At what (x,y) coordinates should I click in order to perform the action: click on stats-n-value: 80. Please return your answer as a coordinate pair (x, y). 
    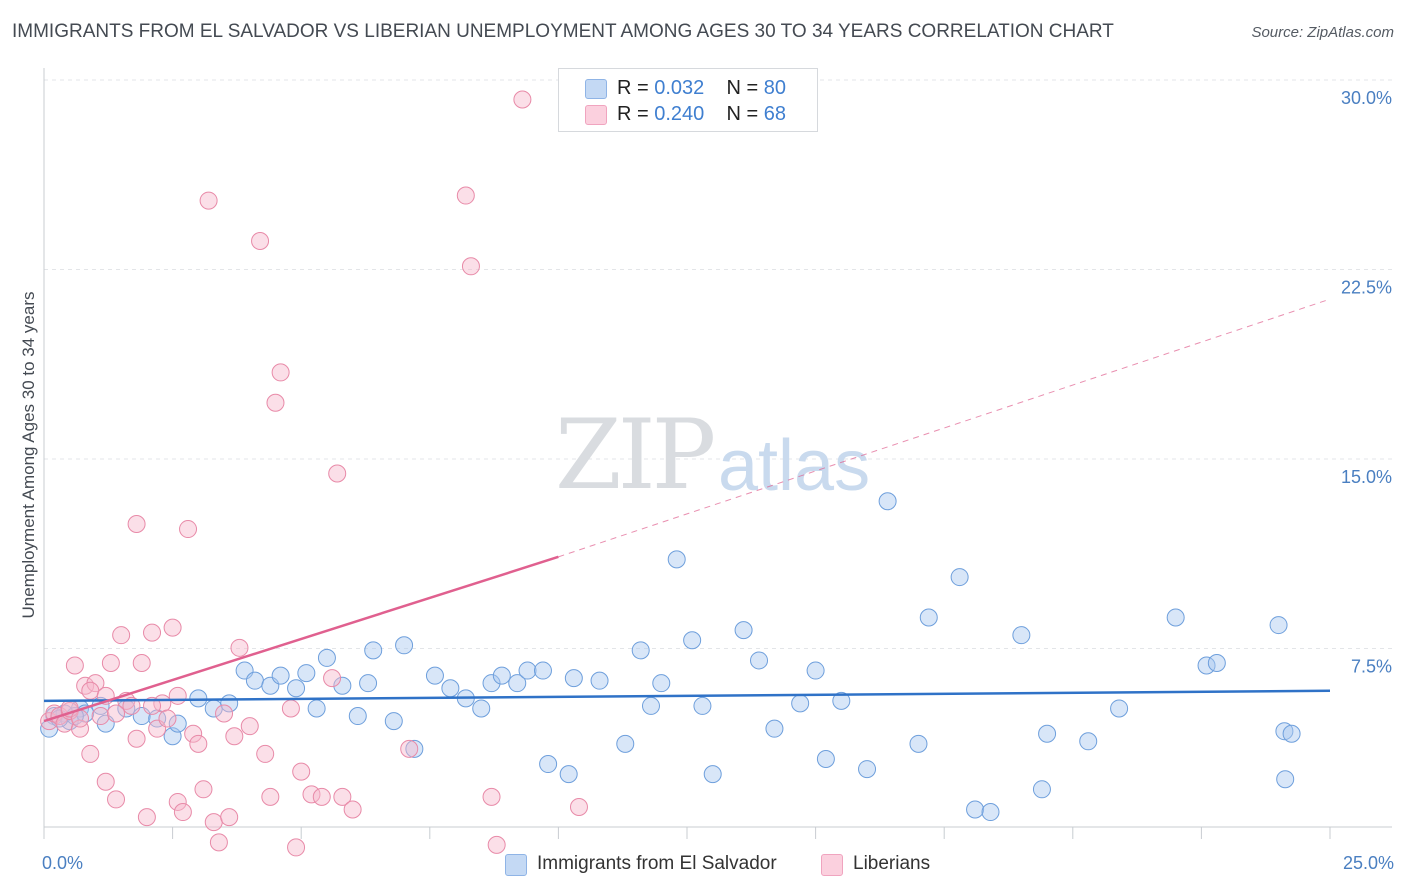
    Looking at the image, I should click on (775, 88).